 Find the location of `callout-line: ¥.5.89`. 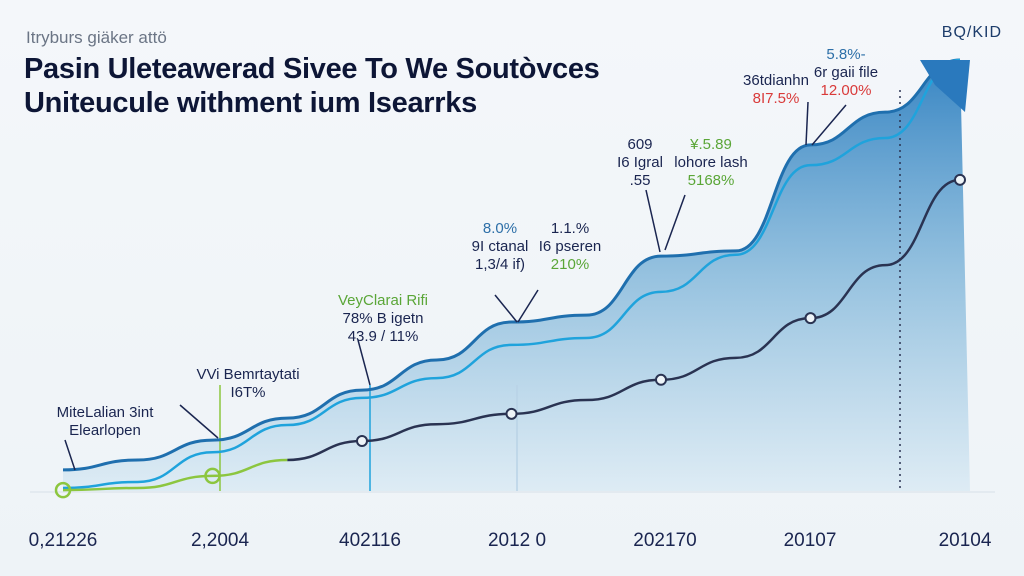

callout-line: ¥.5.89 is located at coordinates (711, 144).